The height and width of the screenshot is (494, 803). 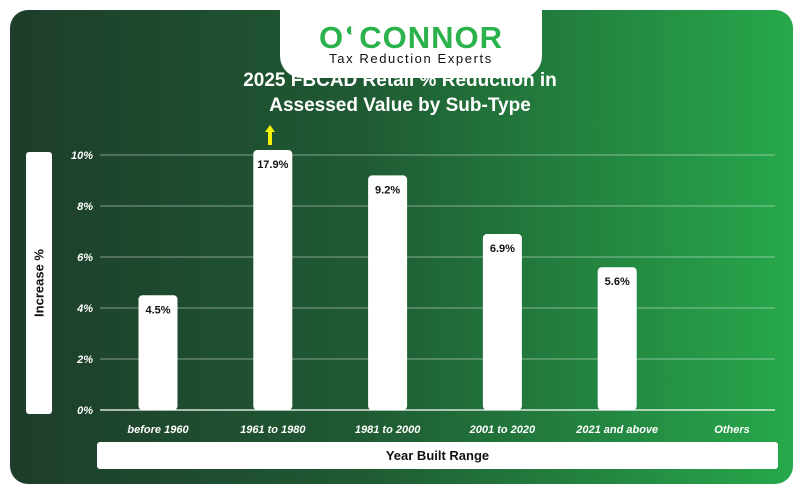 I want to click on y-tick-label: 0%, so click(x=85, y=411).